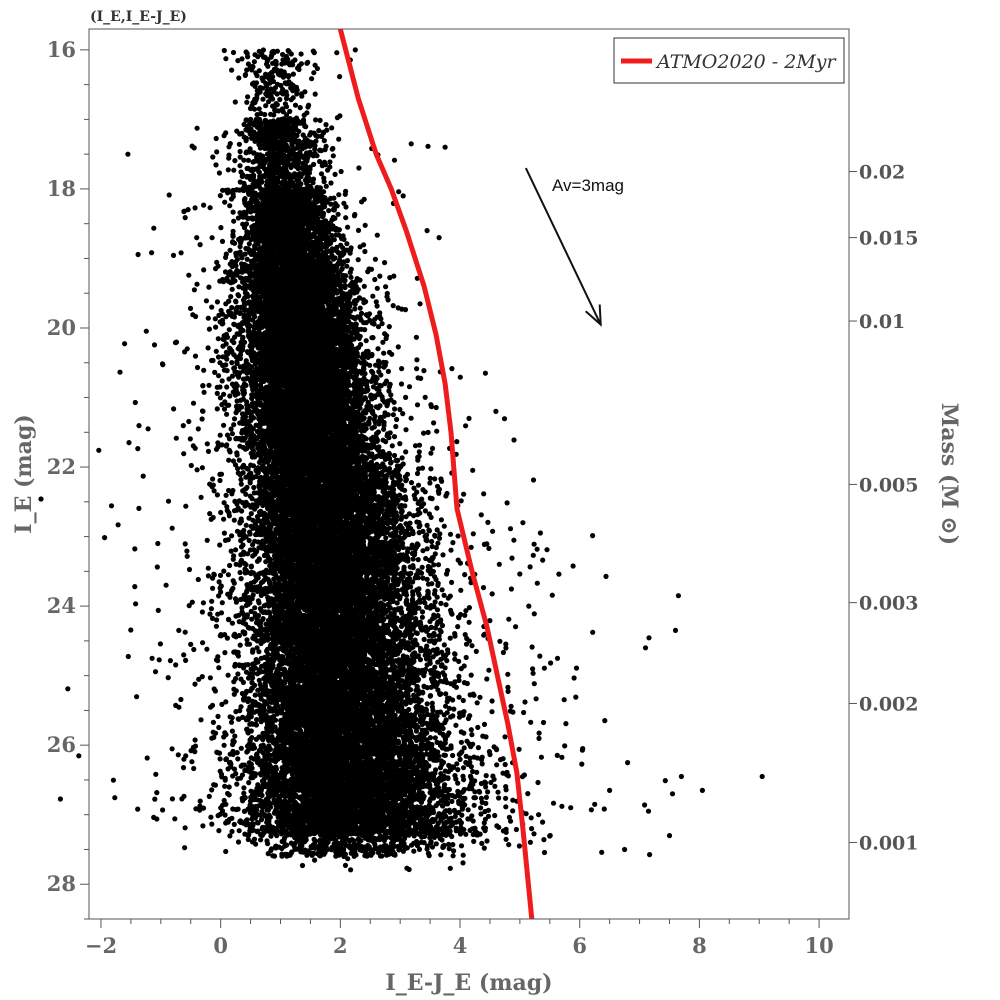 The image size is (1000, 1000). I want to click on plot-id-label: (I_E,I_E-J_E), so click(138, 17).